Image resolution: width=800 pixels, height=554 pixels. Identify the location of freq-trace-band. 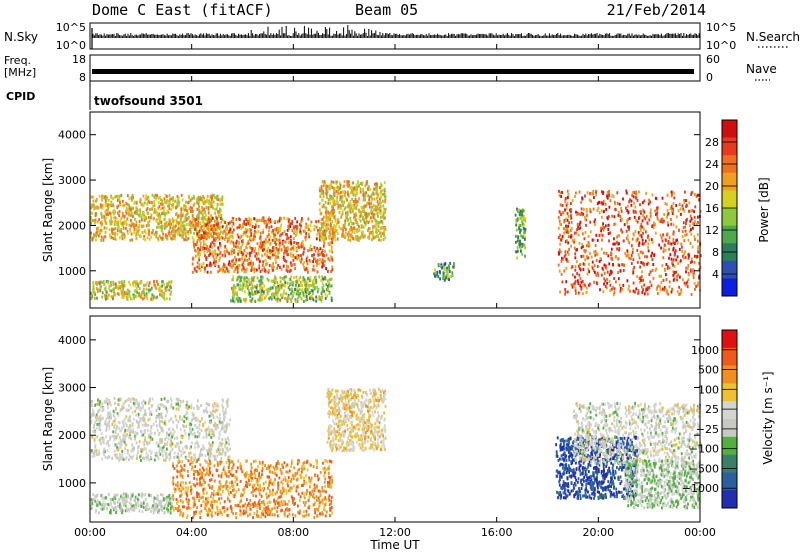
(393, 71).